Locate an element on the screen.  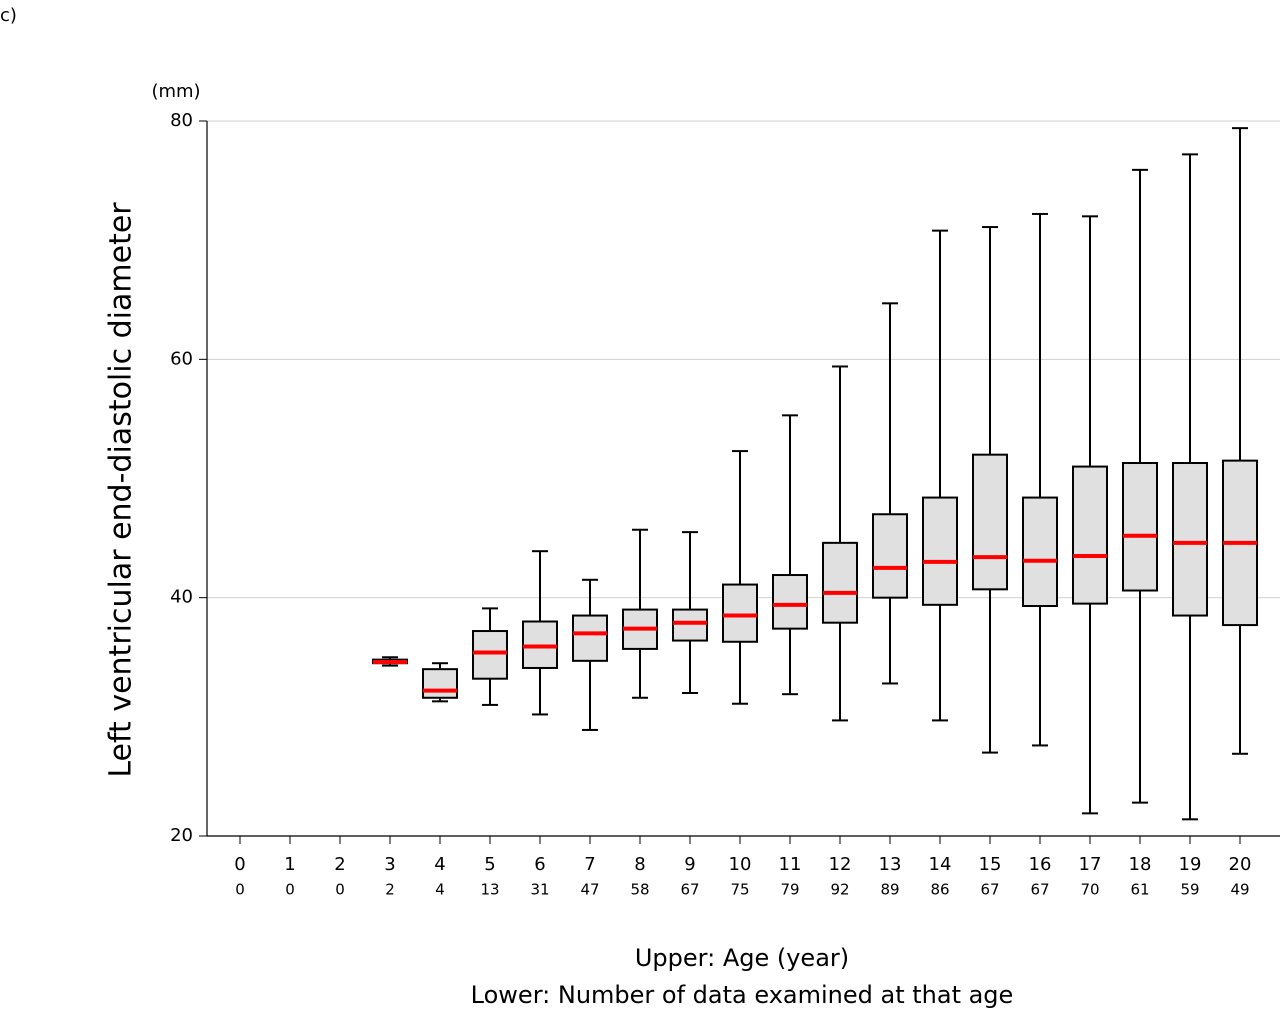
y-tick-label: 40 is located at coordinates (181, 597).